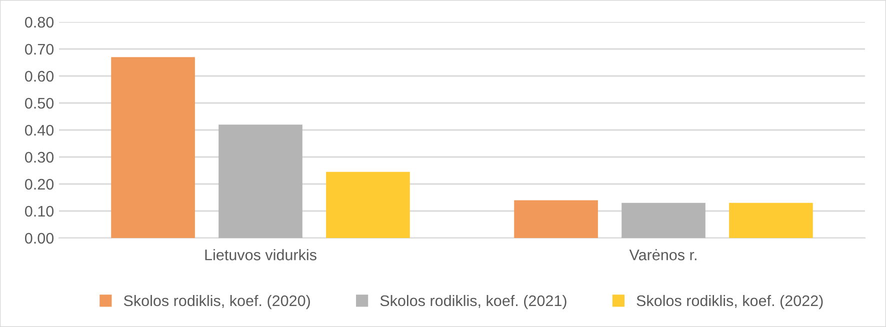  Describe the element at coordinates (729, 302) in the screenshot. I see `legend-label: Skolos rodiklis, koef. (2022)` at that location.